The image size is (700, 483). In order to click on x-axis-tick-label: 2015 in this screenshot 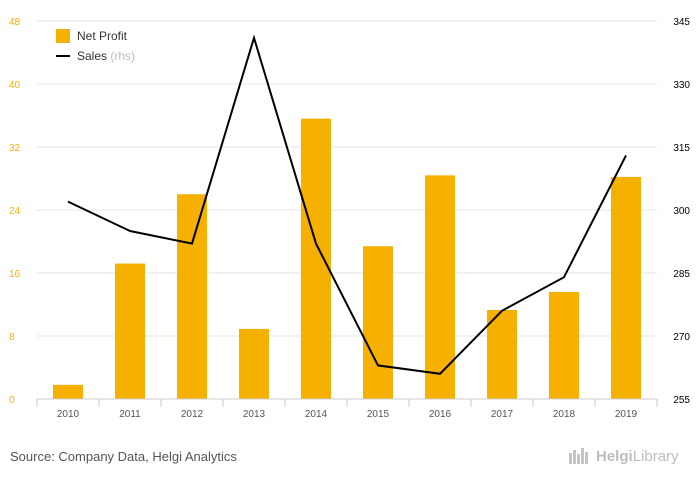, I will do `click(378, 414)`.